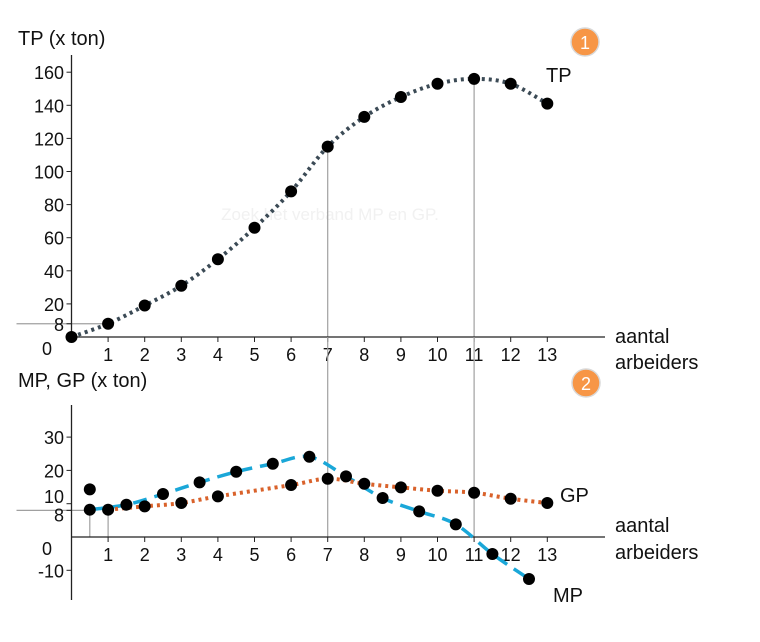 This screenshot has height=642, width=760. What do you see at coordinates (568, 596) in the screenshot?
I see `mp-series-label: MP` at bounding box center [568, 596].